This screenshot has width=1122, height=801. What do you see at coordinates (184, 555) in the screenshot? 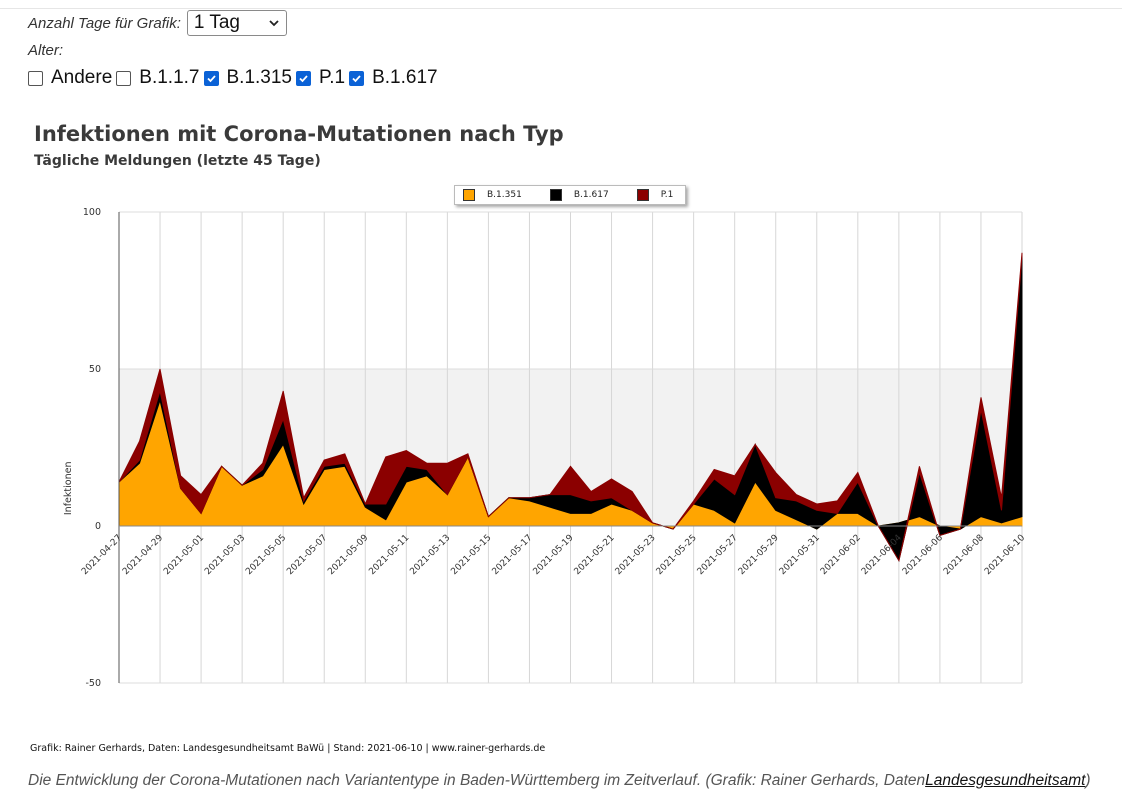
I see `x-tick-label: 2021-05-01` at bounding box center [184, 555].